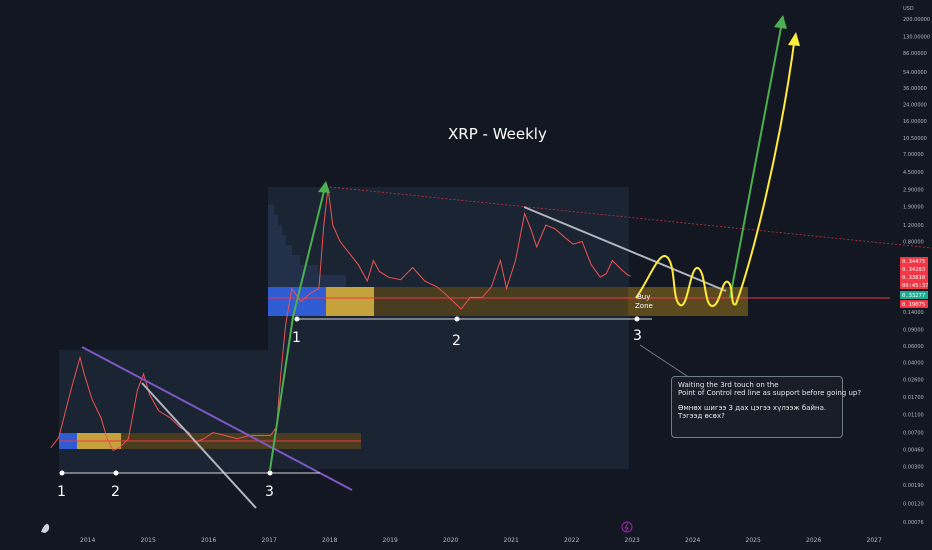 The image size is (932, 550). Describe the element at coordinates (115, 492) in the screenshot. I see `touch-label-left-2: 2` at that location.